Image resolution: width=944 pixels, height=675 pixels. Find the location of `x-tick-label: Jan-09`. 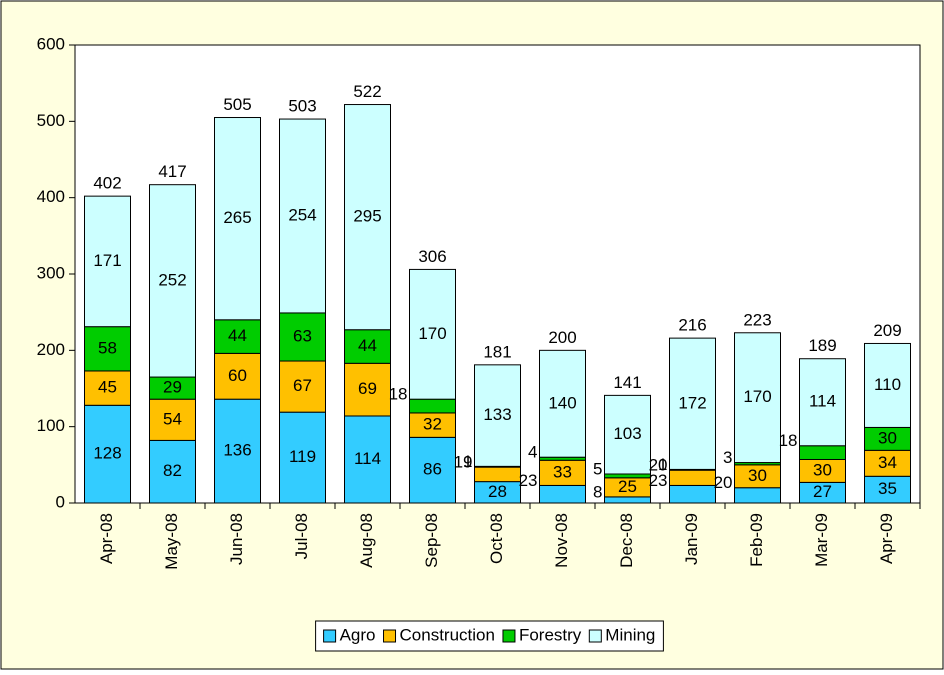

x-tick-label: Jan-09 is located at coordinates (691, 539).